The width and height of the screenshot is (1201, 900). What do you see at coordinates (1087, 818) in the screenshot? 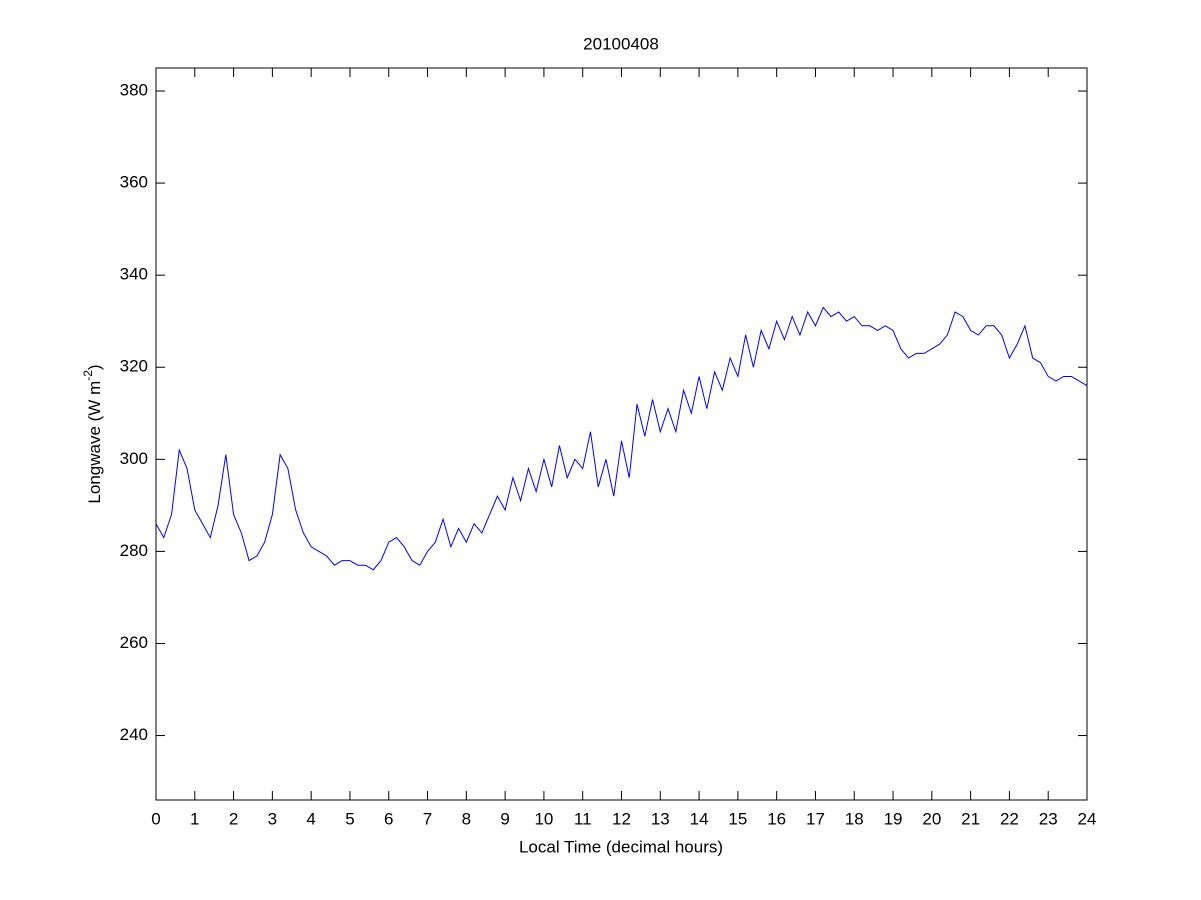
I see `x-tick-label: 24` at bounding box center [1087, 818].